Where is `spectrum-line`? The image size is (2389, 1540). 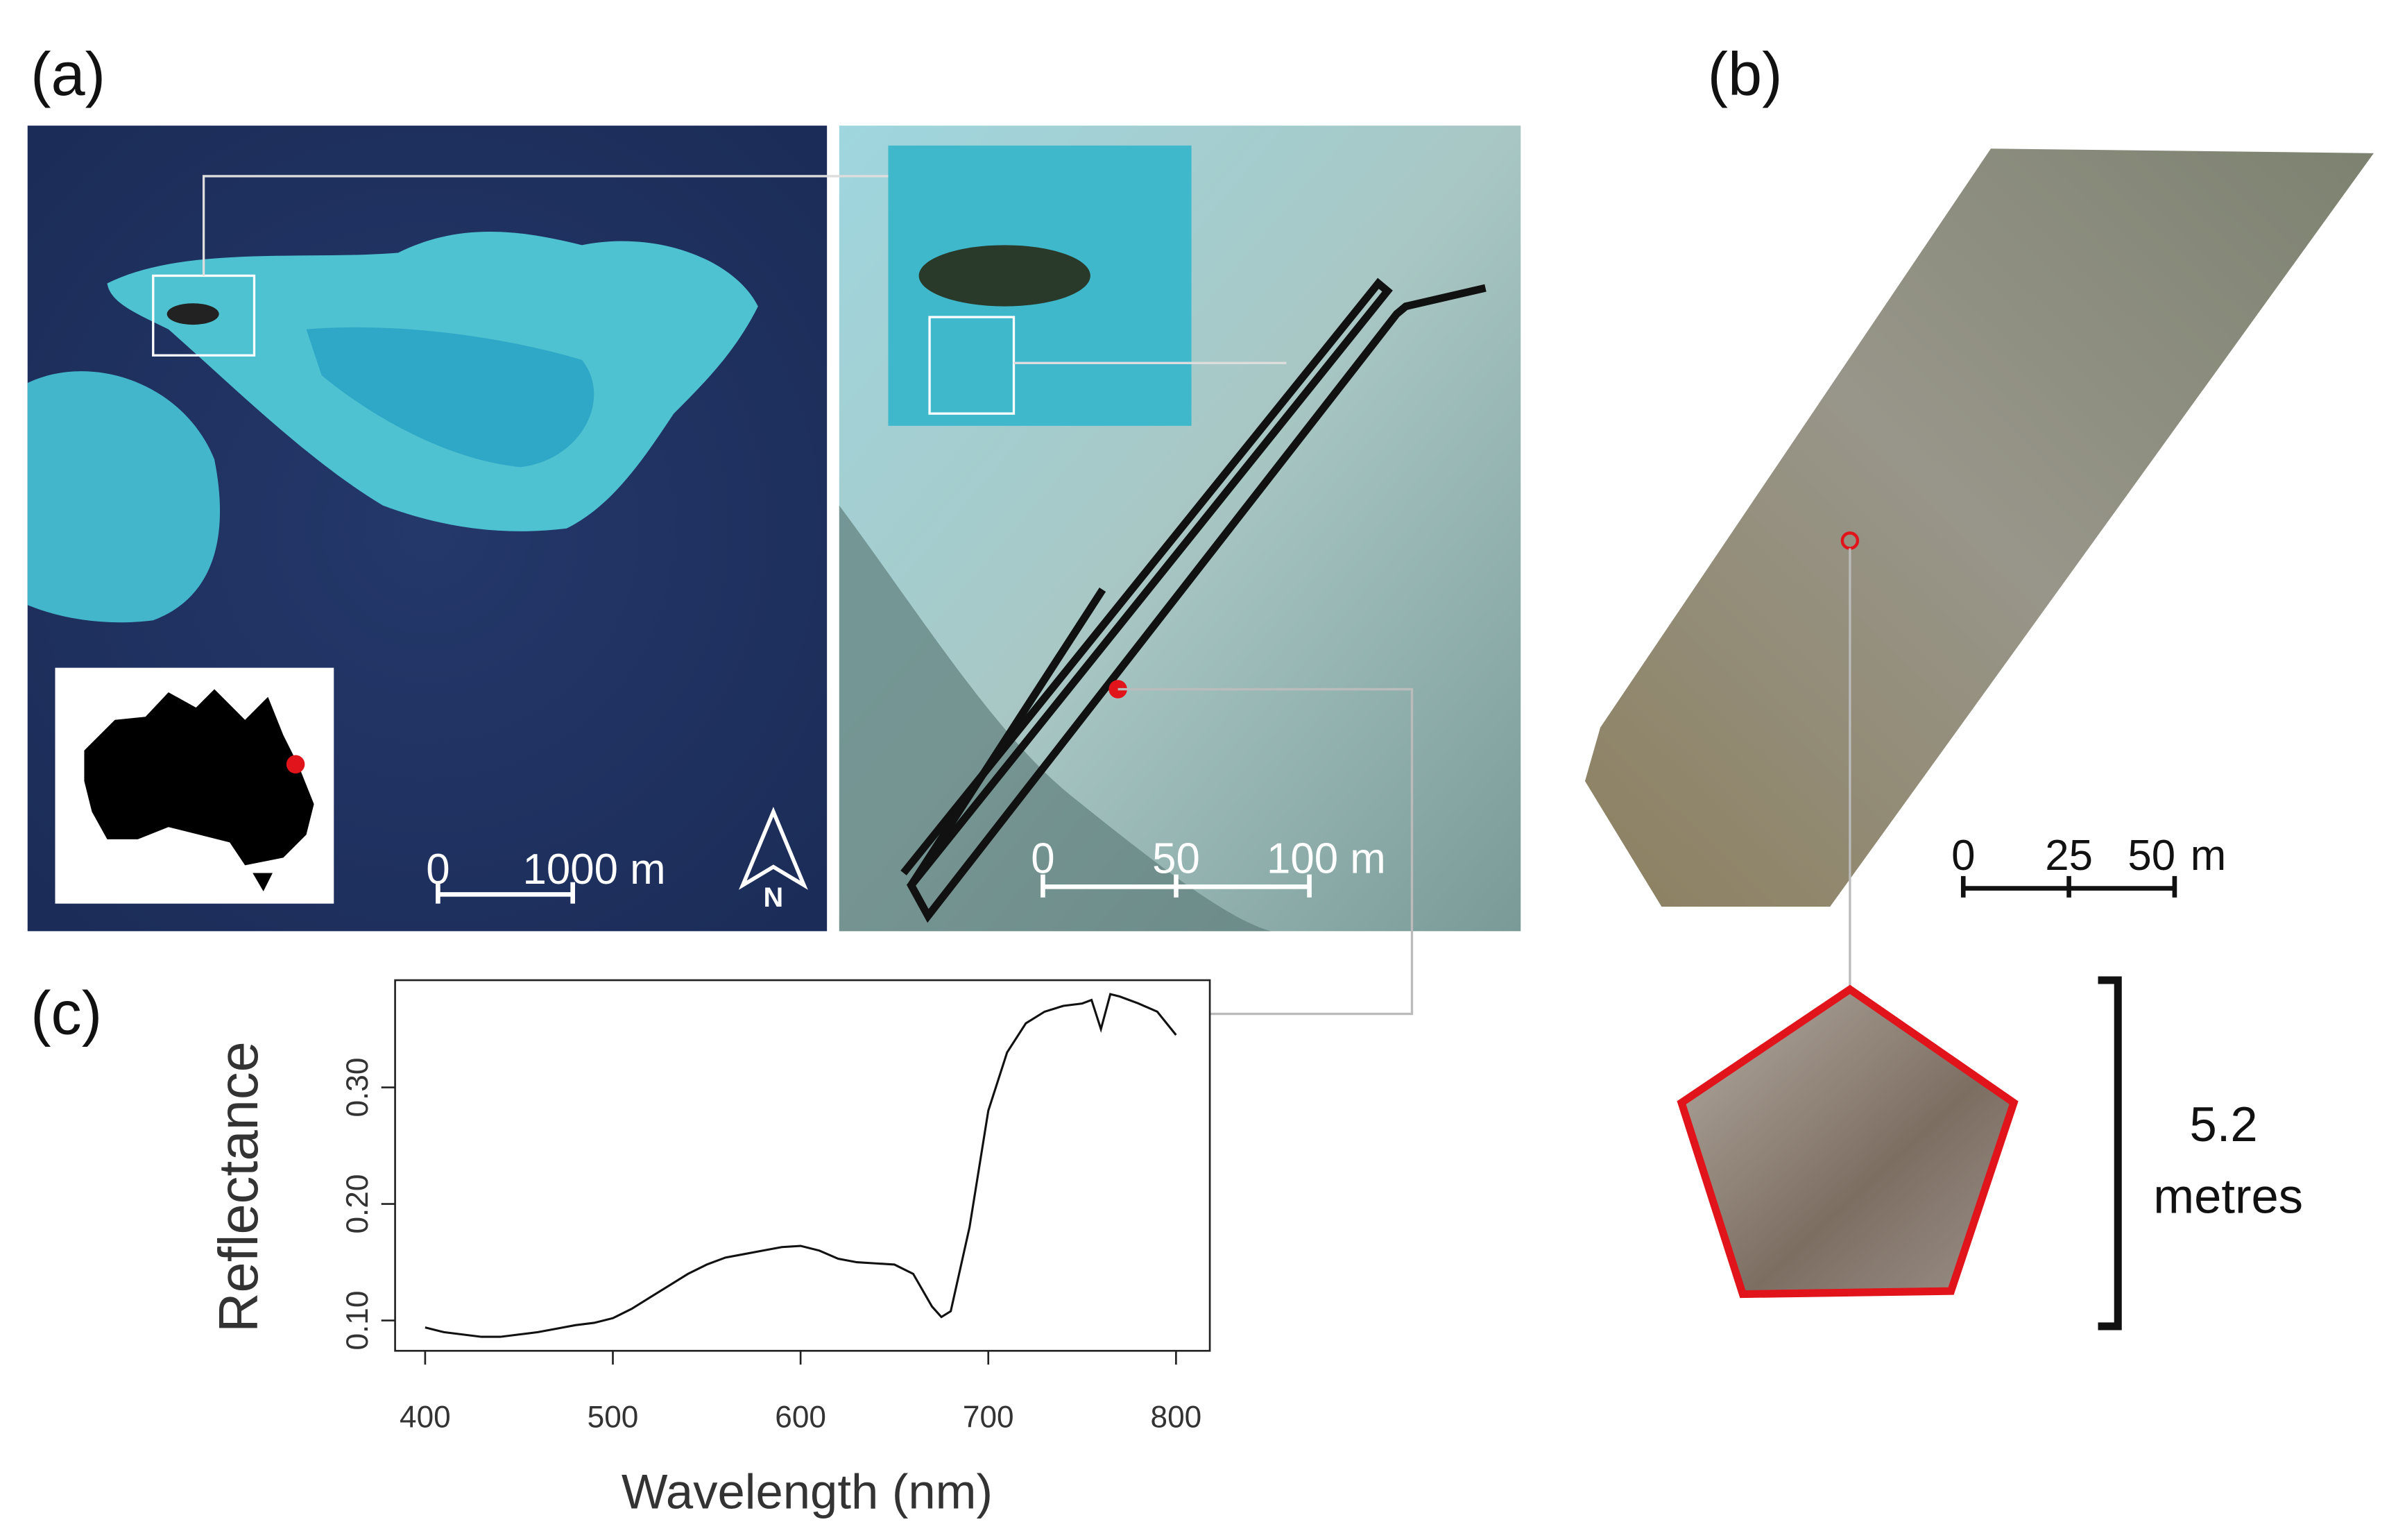
spectrum-line is located at coordinates (801, 1165).